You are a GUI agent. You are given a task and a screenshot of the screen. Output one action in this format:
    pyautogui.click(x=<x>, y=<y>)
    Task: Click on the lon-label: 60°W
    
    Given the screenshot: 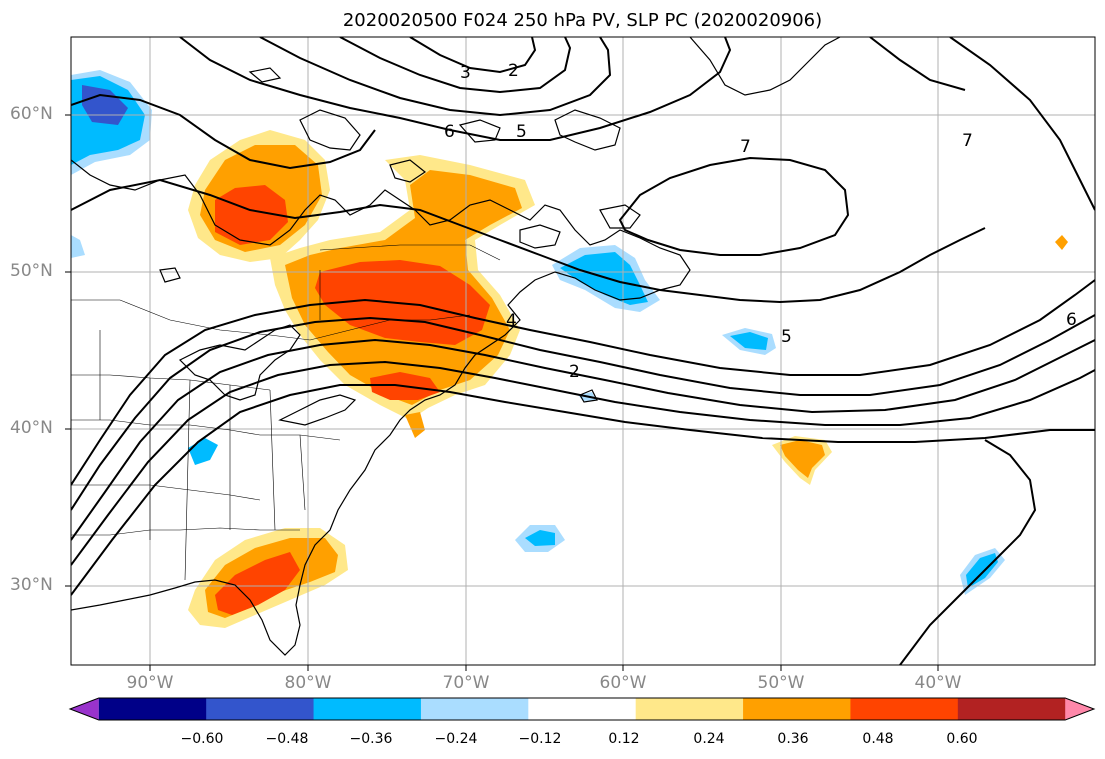 What is the action you would take?
    pyautogui.click(x=623, y=683)
    